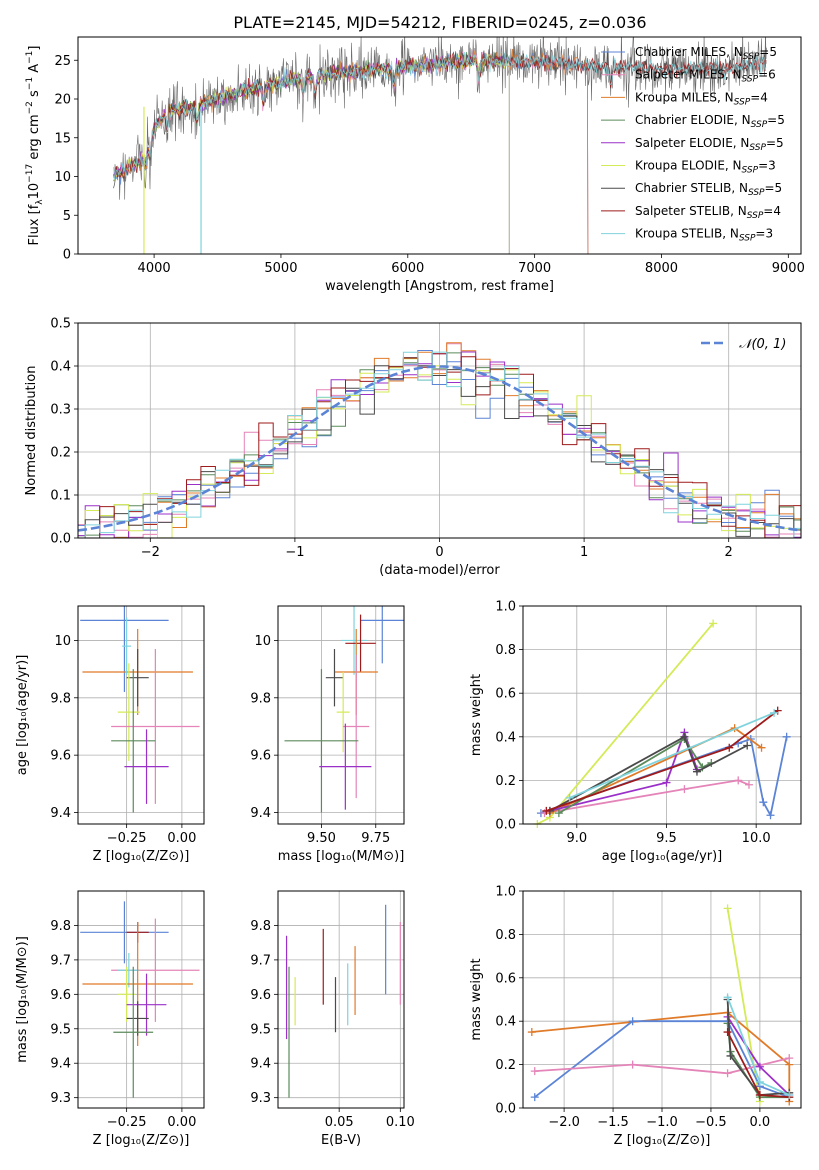 The image size is (819, 1170). I want to click on legend-entry: Salpeter STELIB, NSSP=4, so click(708, 212).